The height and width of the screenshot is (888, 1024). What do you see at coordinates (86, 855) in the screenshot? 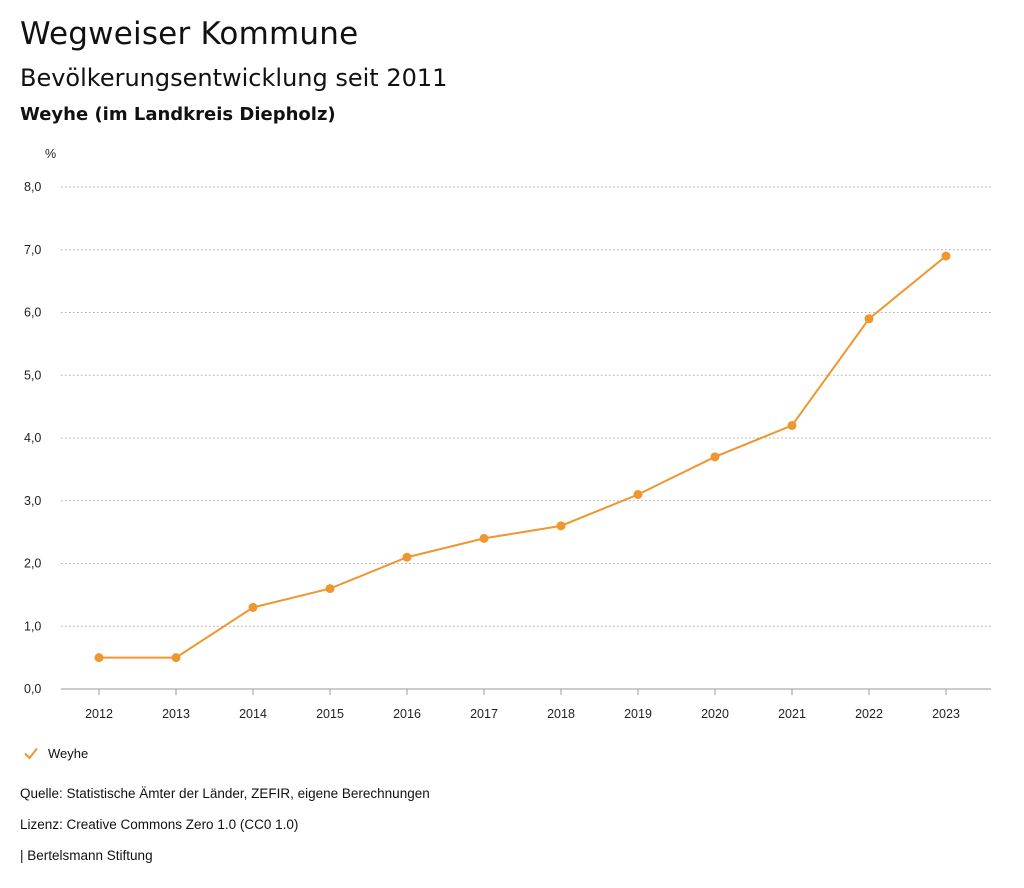
I see `publisher-note: | Bertelsmann Stiftung` at bounding box center [86, 855].